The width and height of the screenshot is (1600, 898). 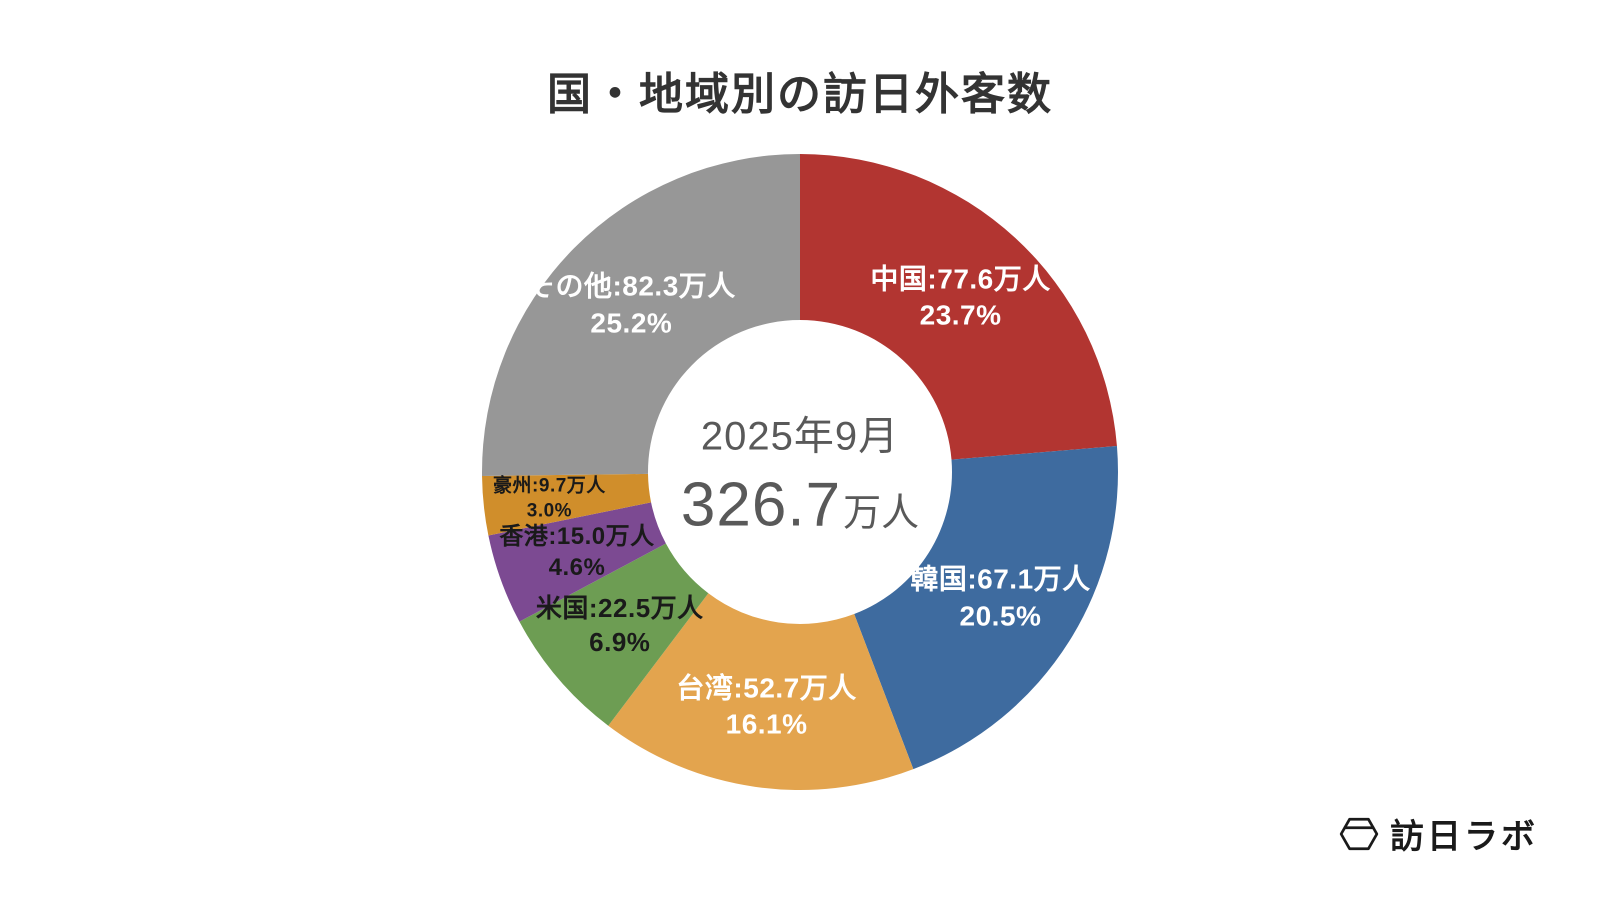 I want to click on center-total-value: 326.7, so click(x=761, y=505).